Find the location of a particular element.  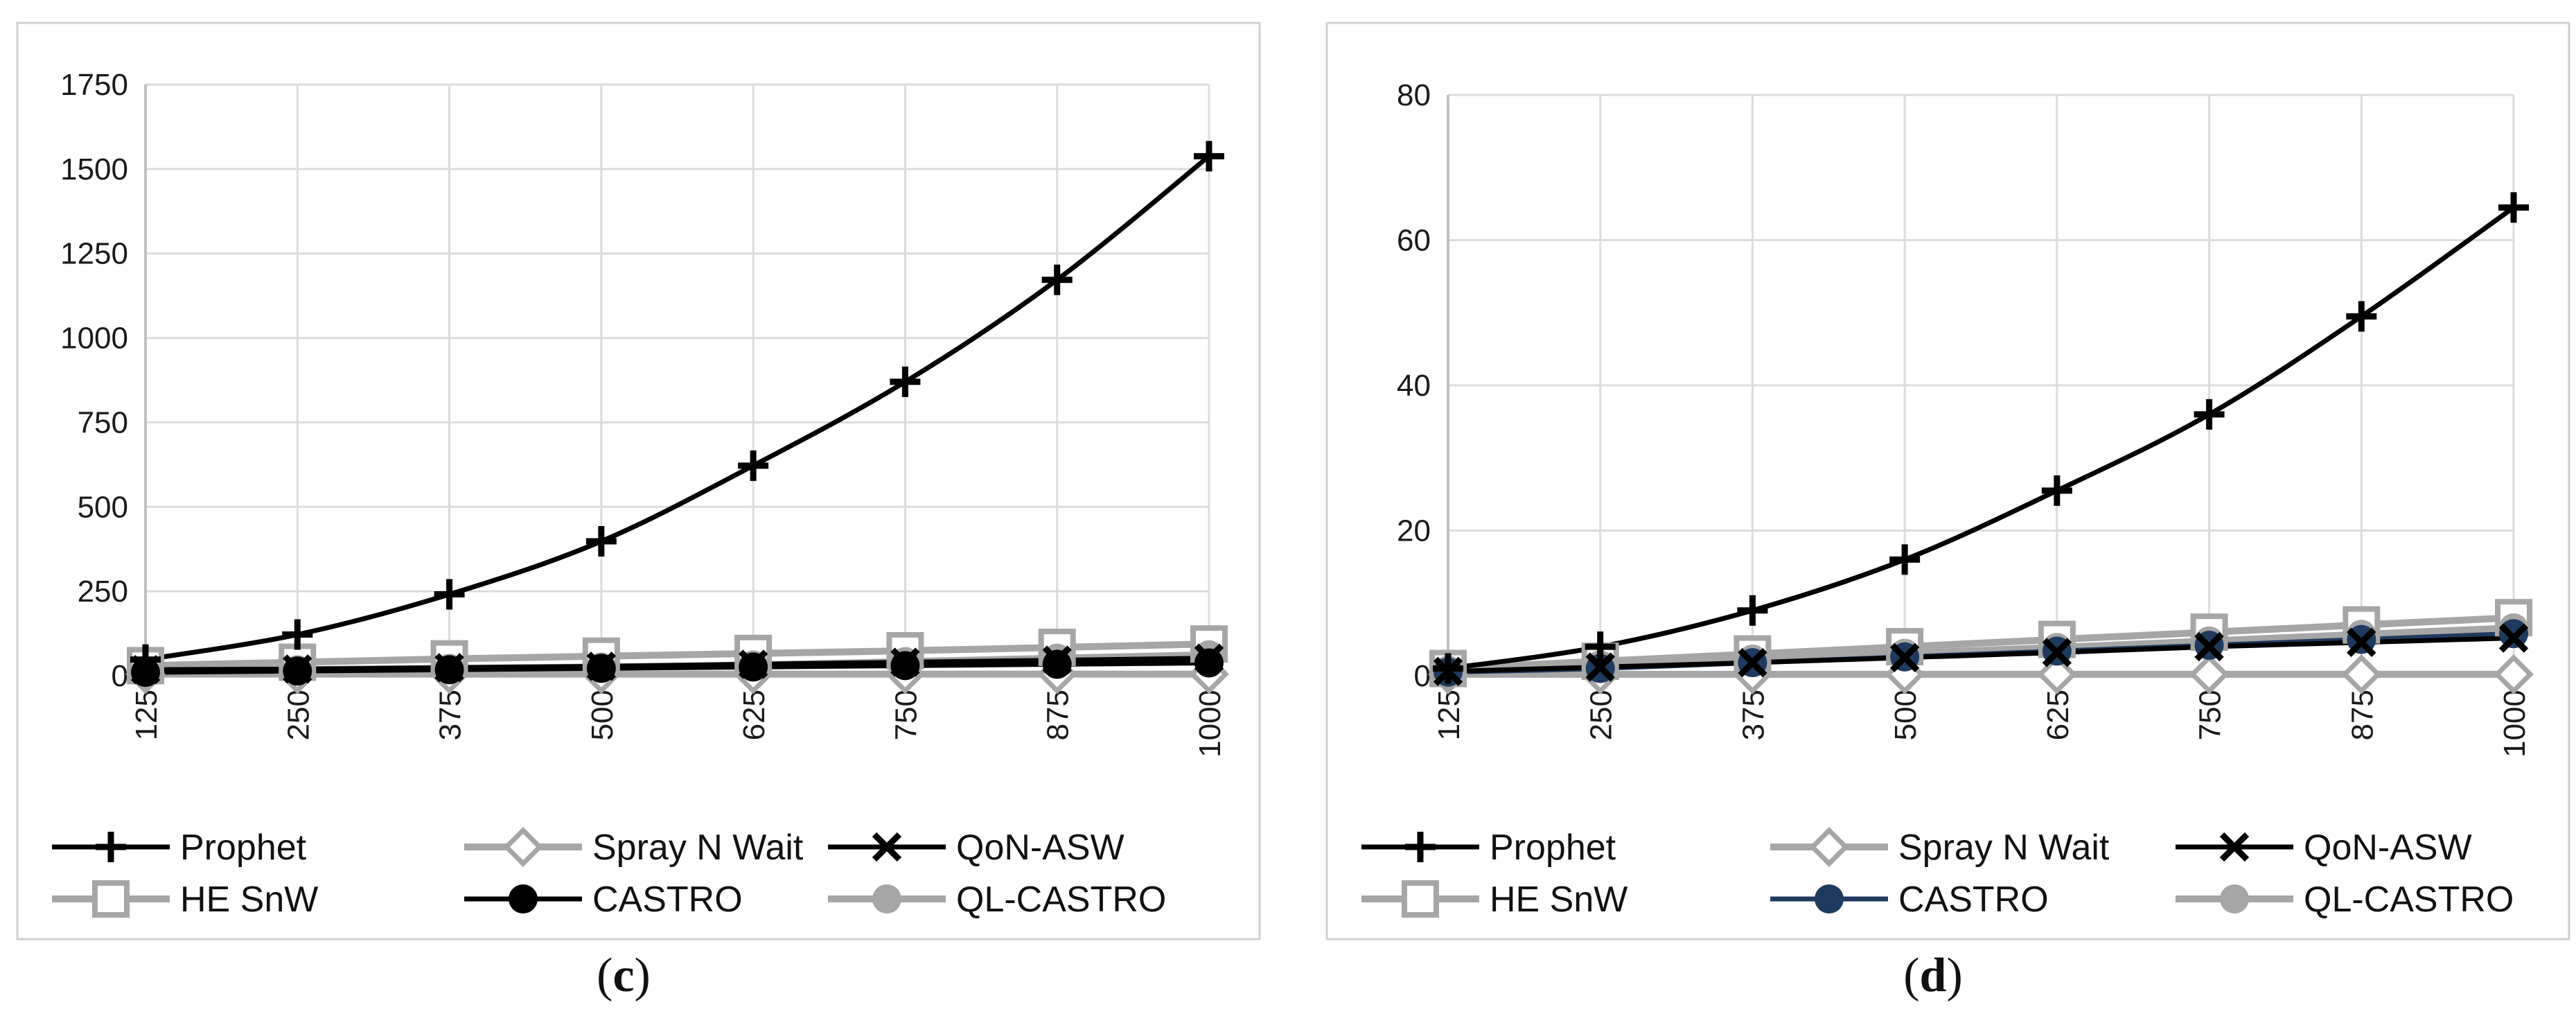

y-tick-label: 1500 is located at coordinates (94, 169).